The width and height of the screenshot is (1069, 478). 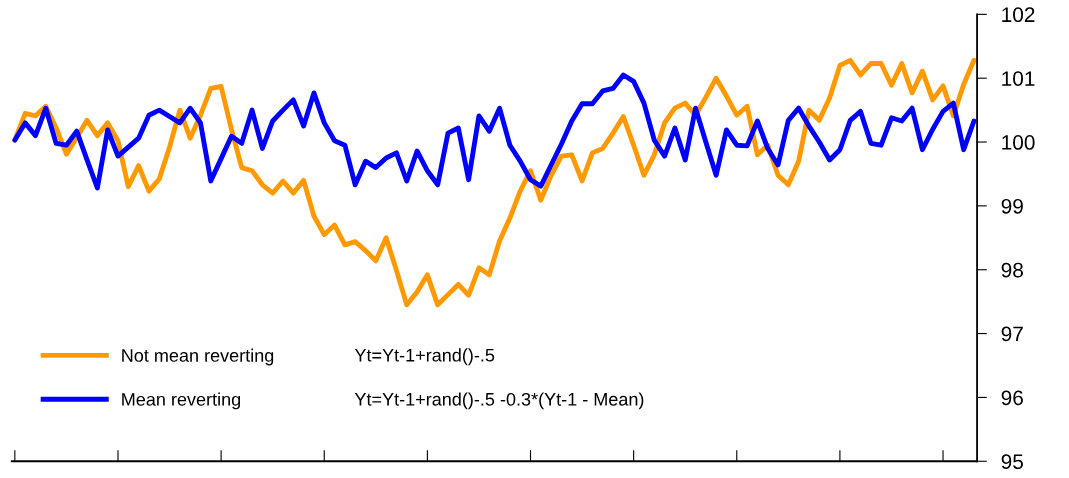 I want to click on y-tick-label: 97, so click(x=1012, y=334).